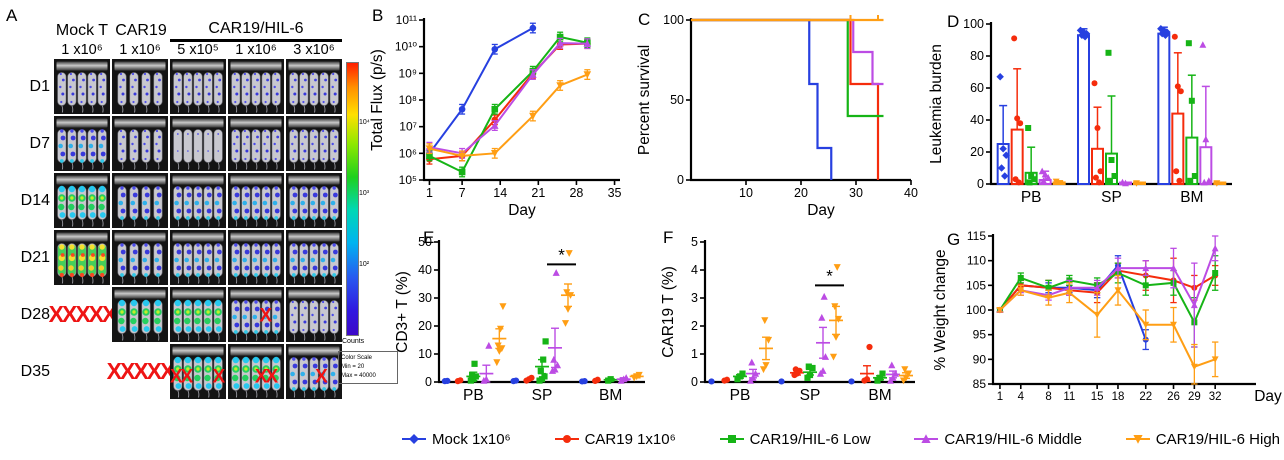 The image size is (1284, 460). I want to click on color-scale-max: Max = 40000, so click(358, 376).